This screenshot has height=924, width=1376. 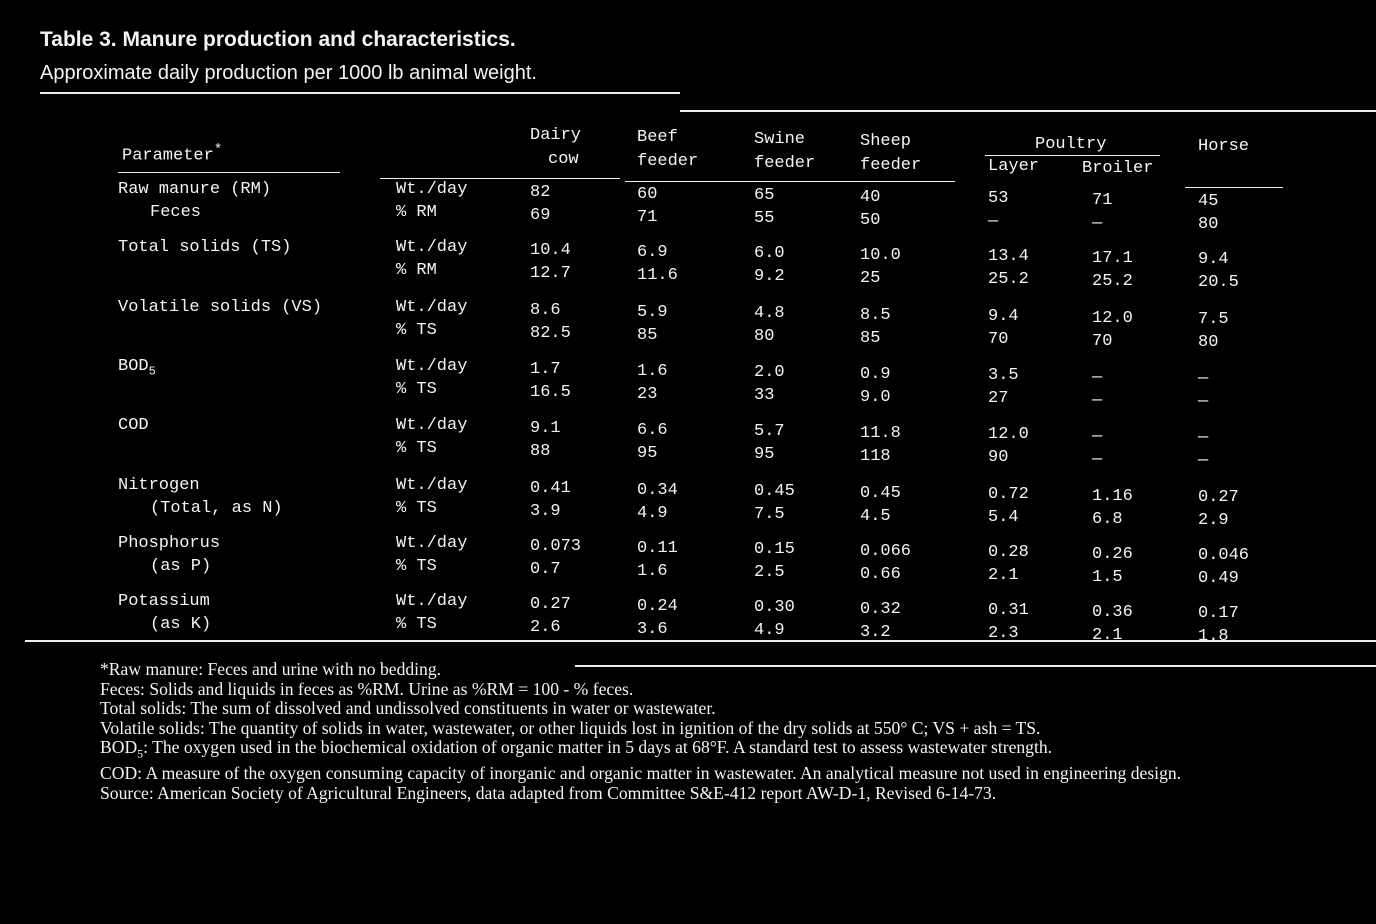 I want to click on row-label: Raw manure (RM), so click(x=194, y=189).